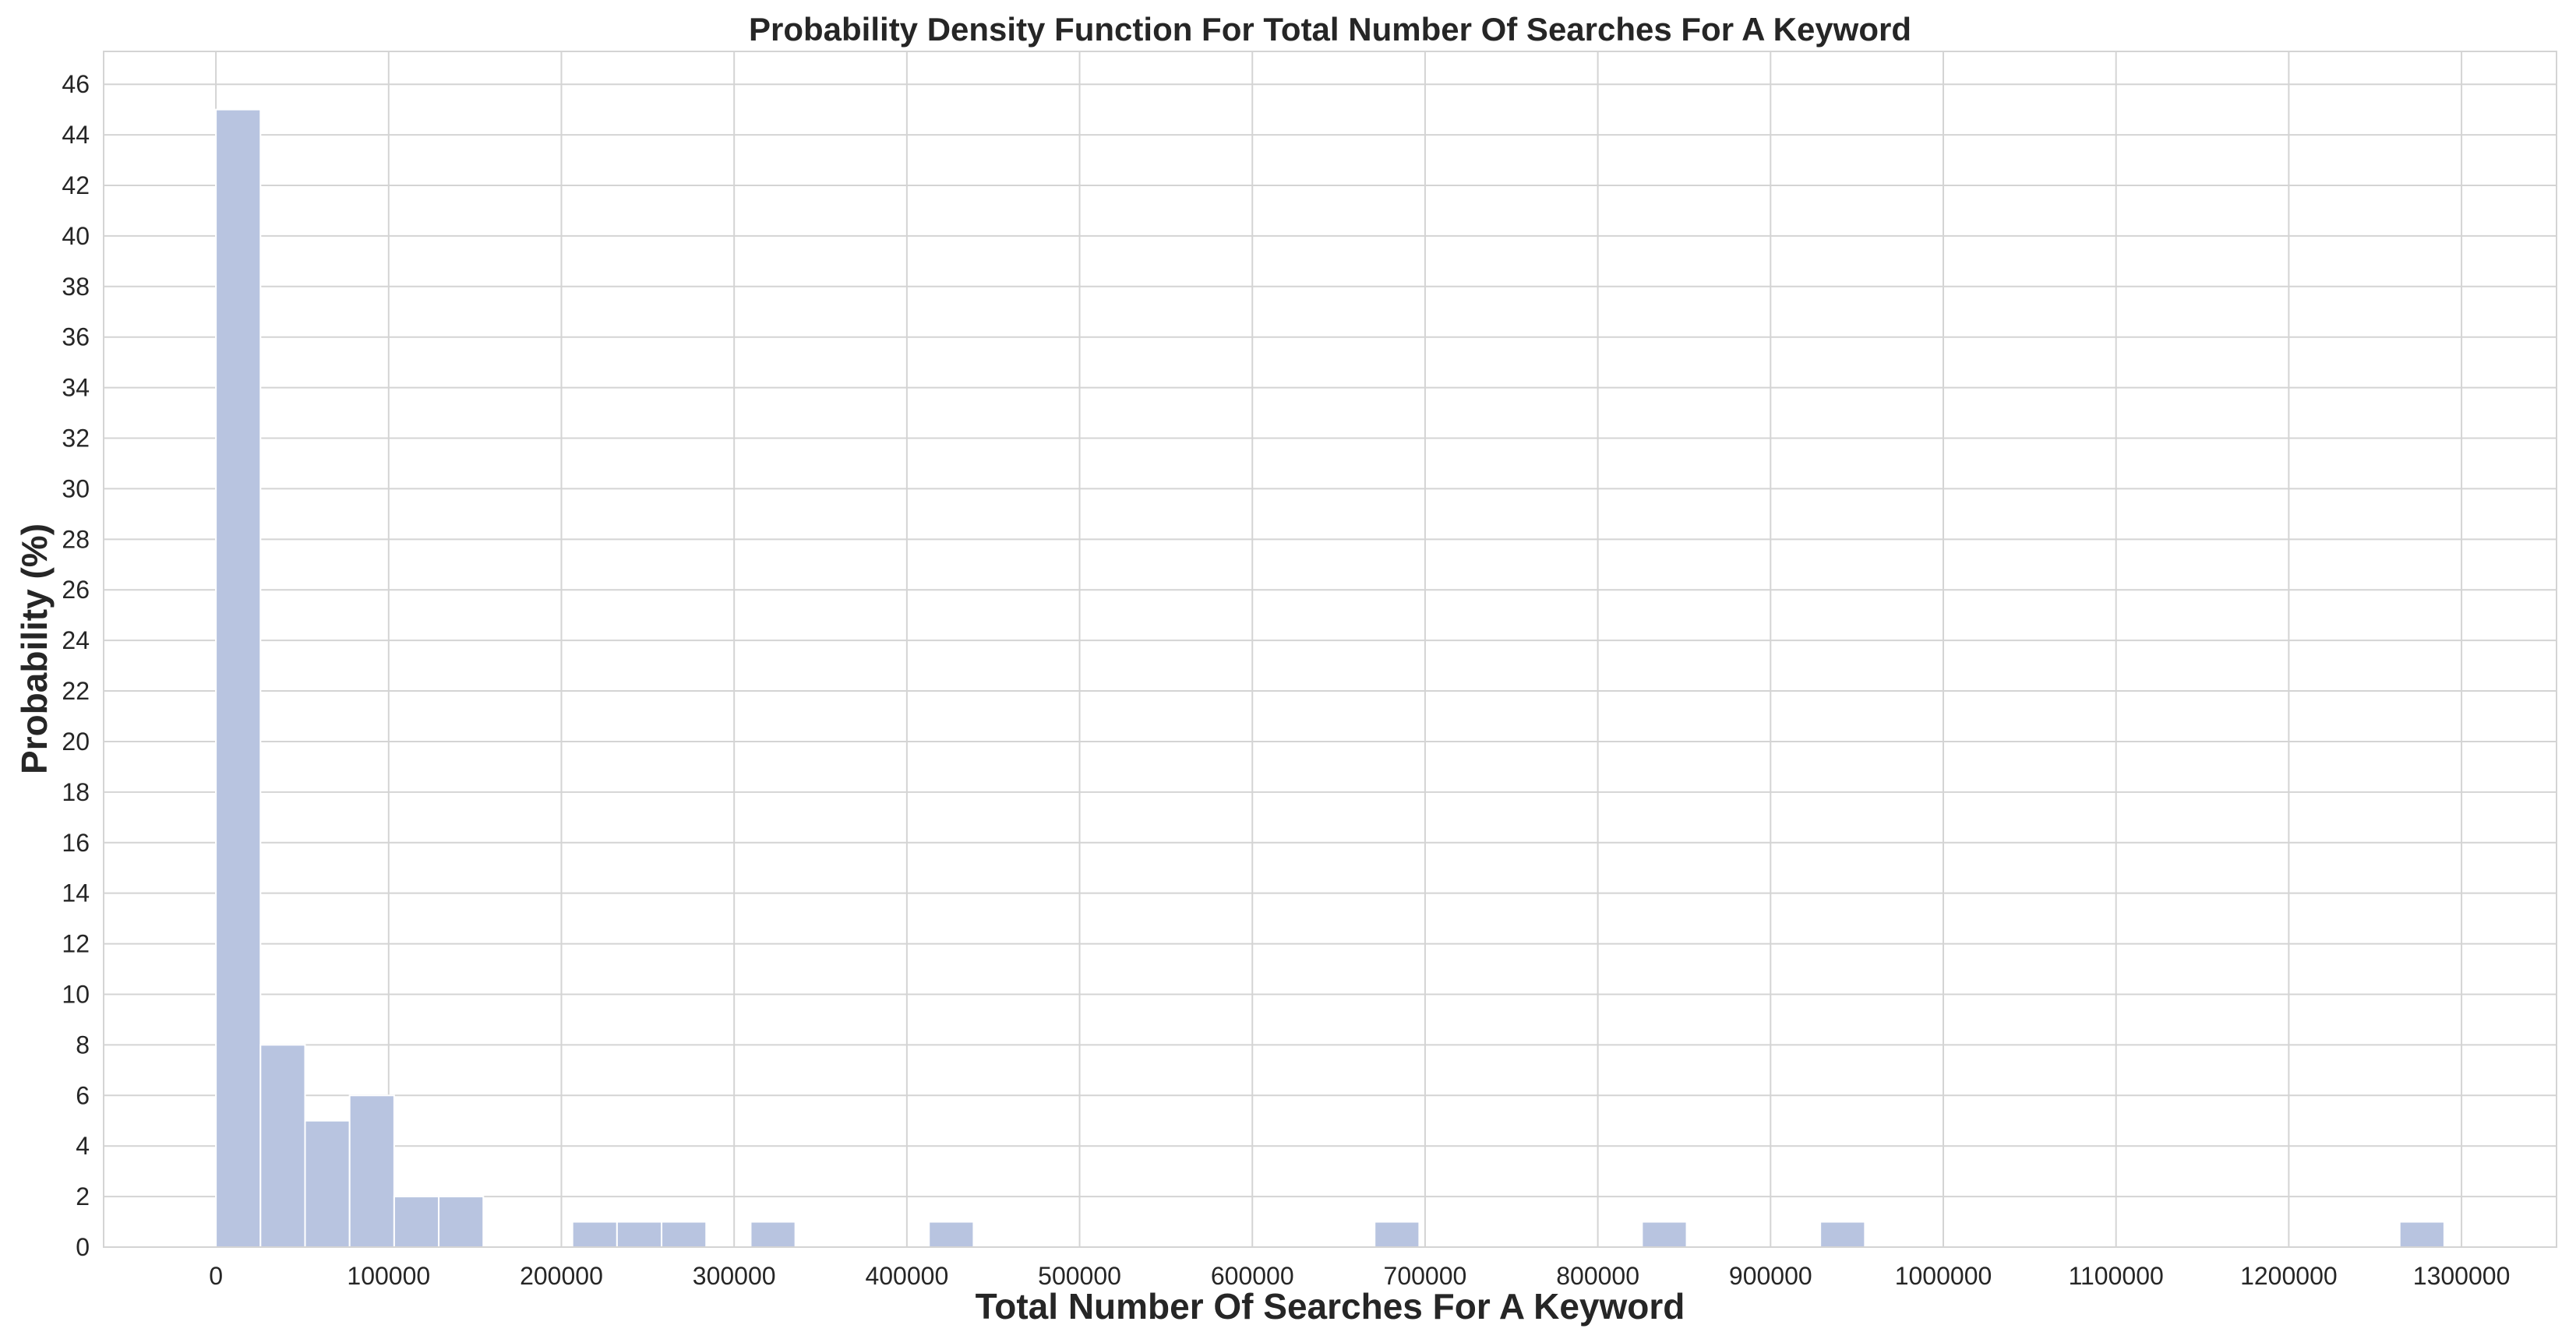 This screenshot has width=2576, height=1332. What do you see at coordinates (83, 1196) in the screenshot?
I see `y-tick-label: 2` at bounding box center [83, 1196].